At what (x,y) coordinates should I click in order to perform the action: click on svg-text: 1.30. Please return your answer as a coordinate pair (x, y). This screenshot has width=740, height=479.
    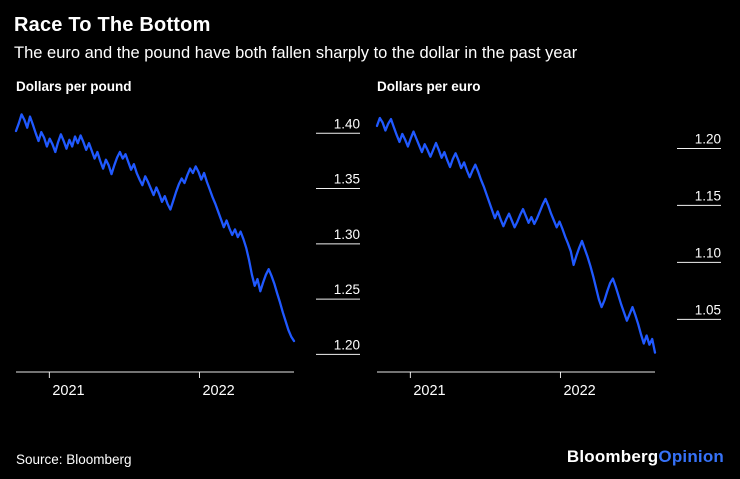
    Looking at the image, I should click on (347, 234).